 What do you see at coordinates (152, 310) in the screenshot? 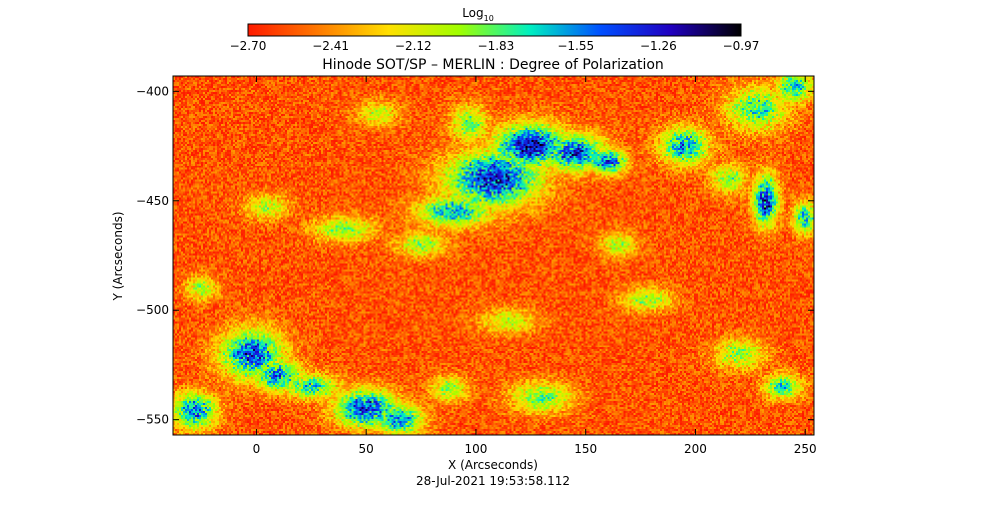
I see `y-tick-label: −500` at bounding box center [152, 310].